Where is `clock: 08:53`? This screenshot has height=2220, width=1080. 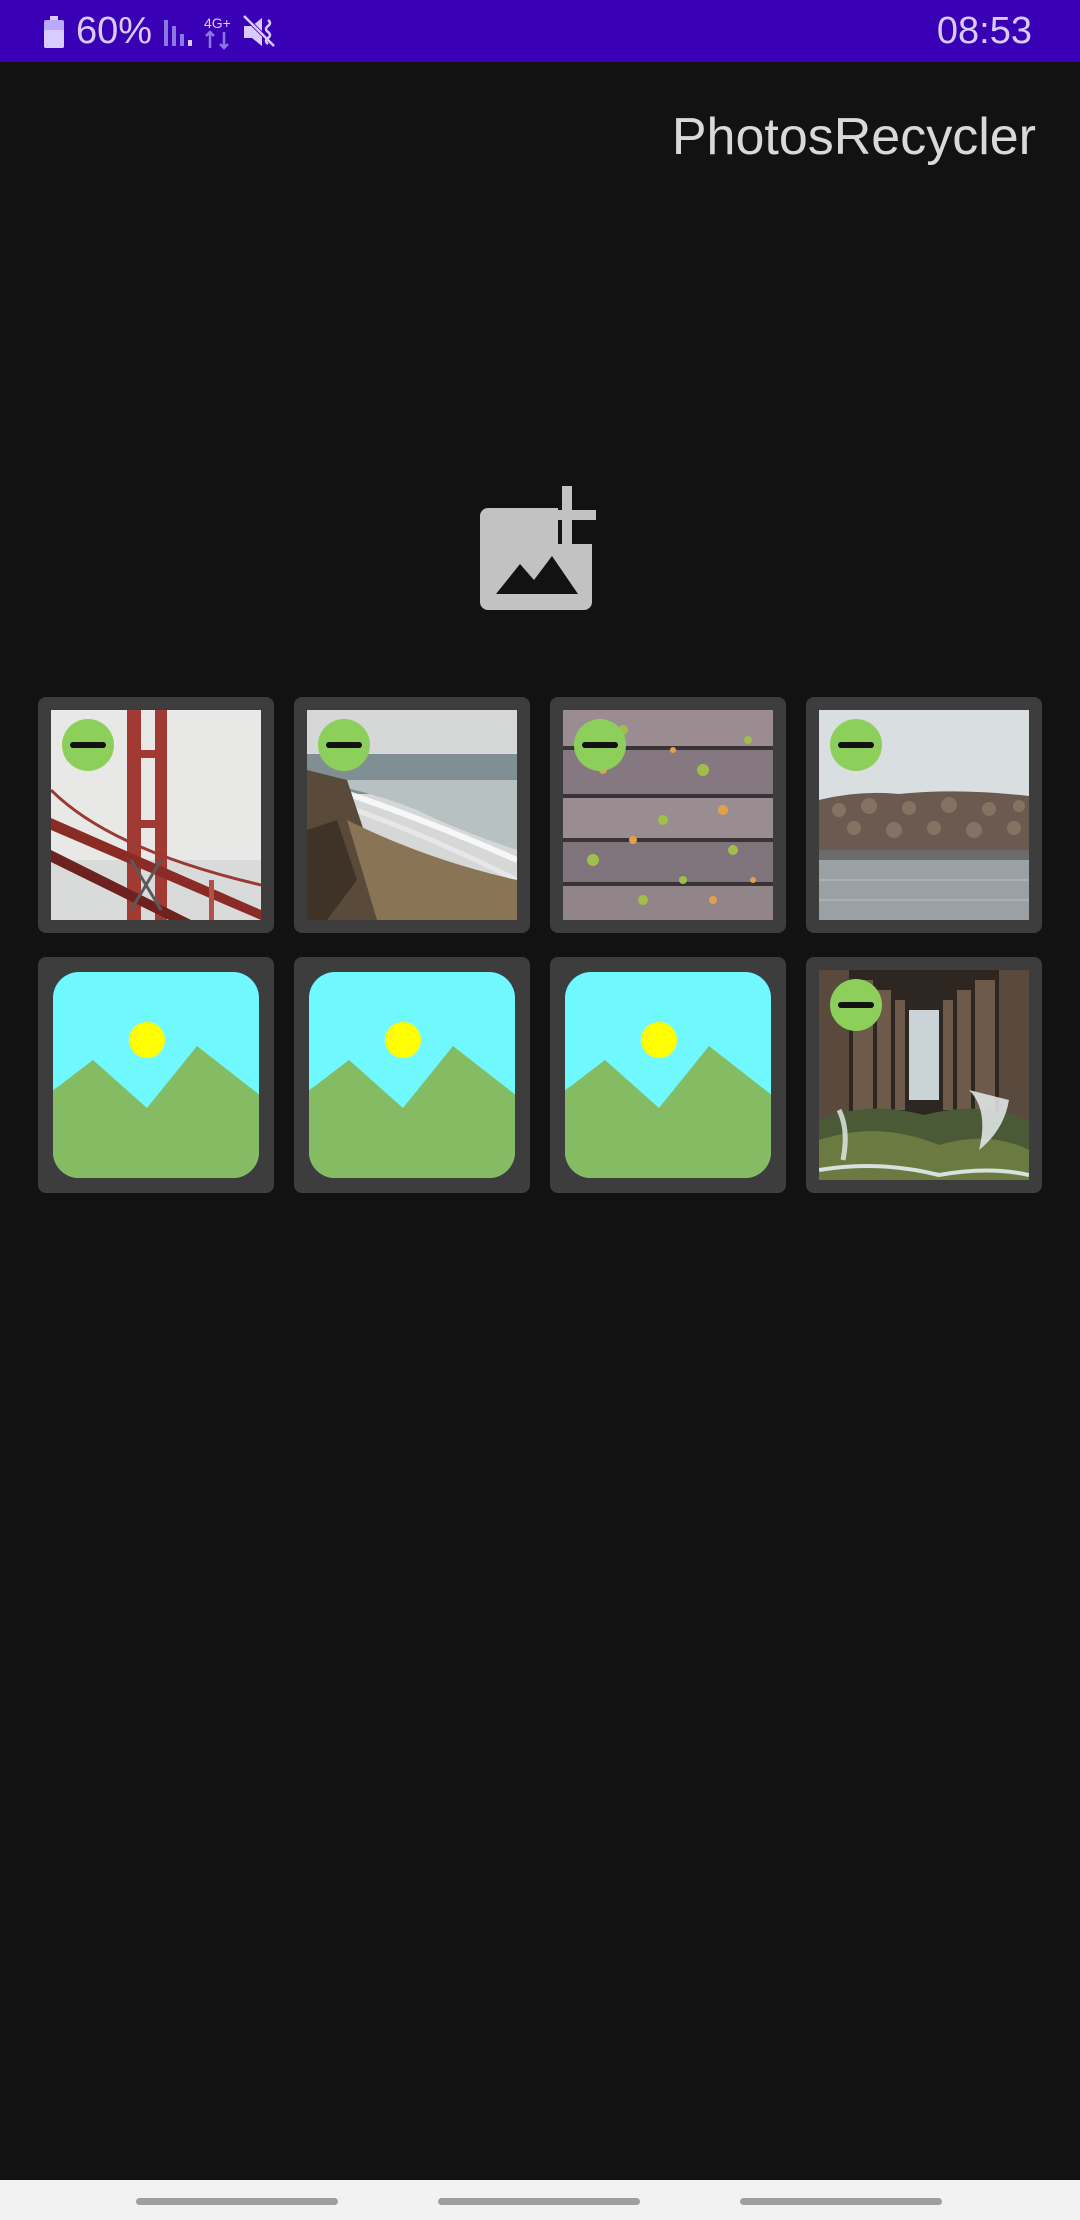 clock: 08:53 is located at coordinates (984, 31).